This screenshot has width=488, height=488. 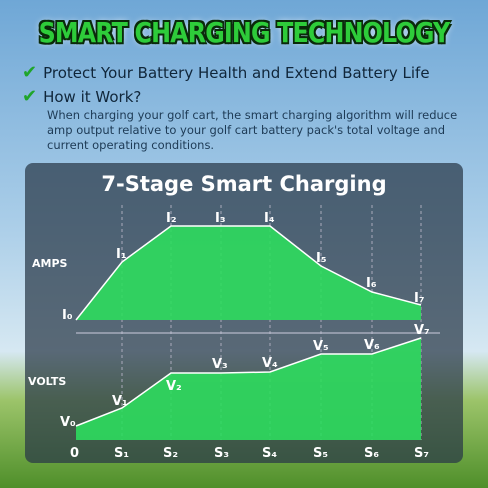 I want to click on amps-area, so click(x=248, y=273).